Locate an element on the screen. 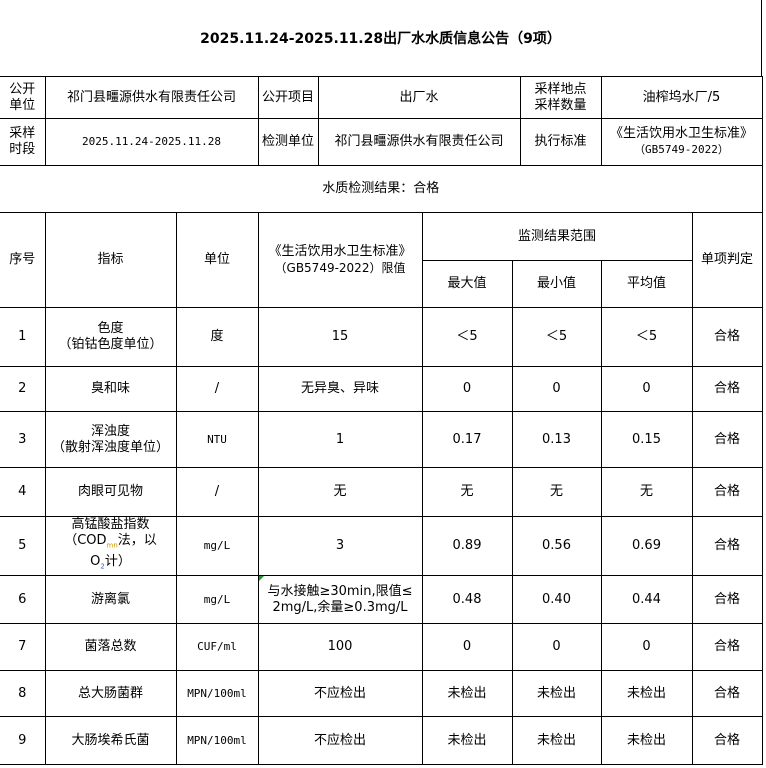 The width and height of the screenshot is (766, 768). indicator: 色度 （铂钴色度单位） is located at coordinates (110, 337).